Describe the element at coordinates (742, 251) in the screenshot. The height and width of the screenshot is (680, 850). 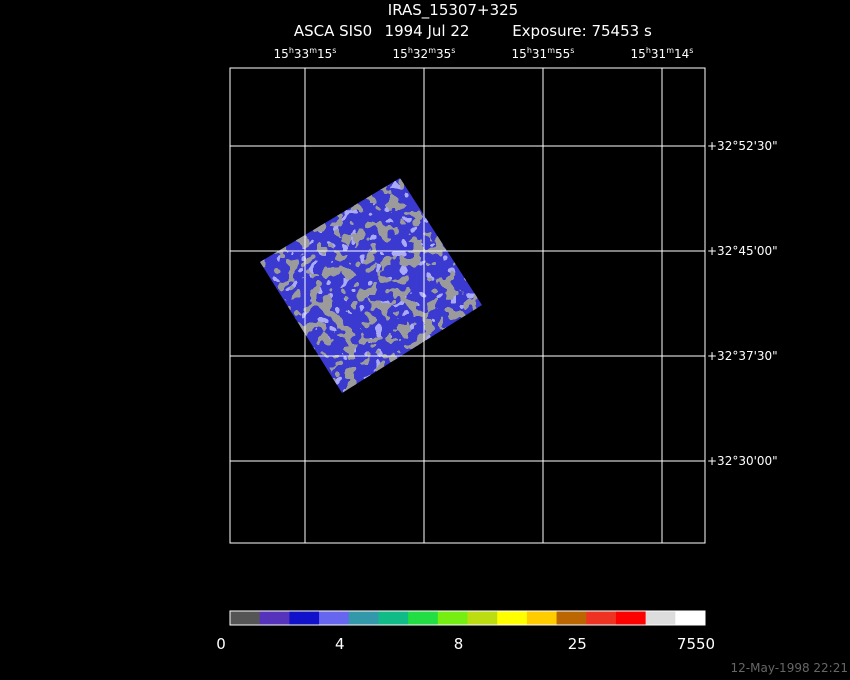
I see `dec-label: +32°45'00"` at that location.